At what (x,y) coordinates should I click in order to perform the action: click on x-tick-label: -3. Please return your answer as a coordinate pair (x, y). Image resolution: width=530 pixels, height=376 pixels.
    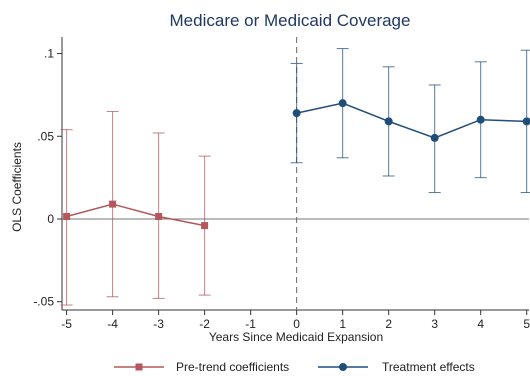
    Looking at the image, I should click on (158, 324).